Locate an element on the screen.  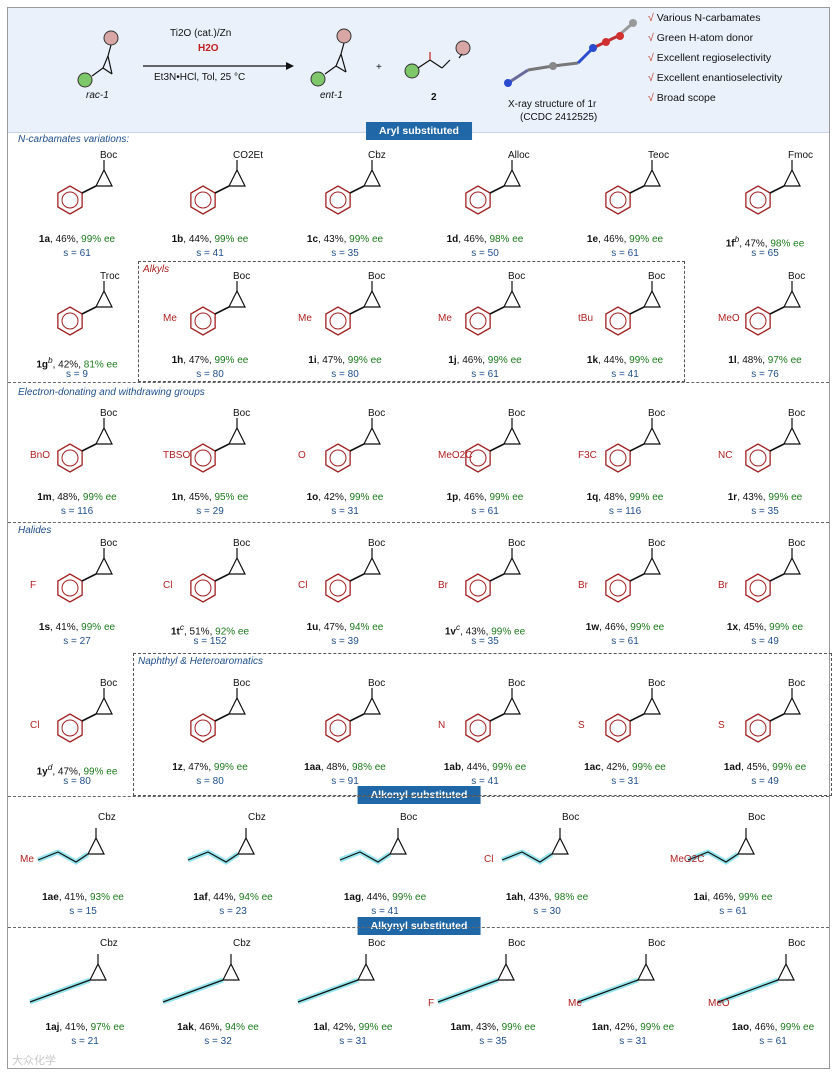
compound-1w: Boc Br 1w, 46%, 99% ee s = 61 is located at coordinates (625, 592).